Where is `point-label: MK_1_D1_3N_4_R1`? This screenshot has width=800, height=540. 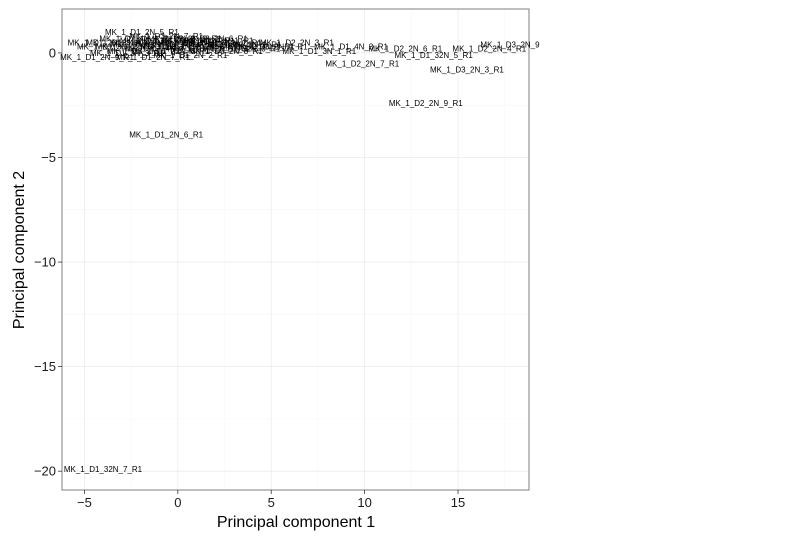
point-label: MK_1_D1_3N_4_R1 is located at coordinates (148, 45).